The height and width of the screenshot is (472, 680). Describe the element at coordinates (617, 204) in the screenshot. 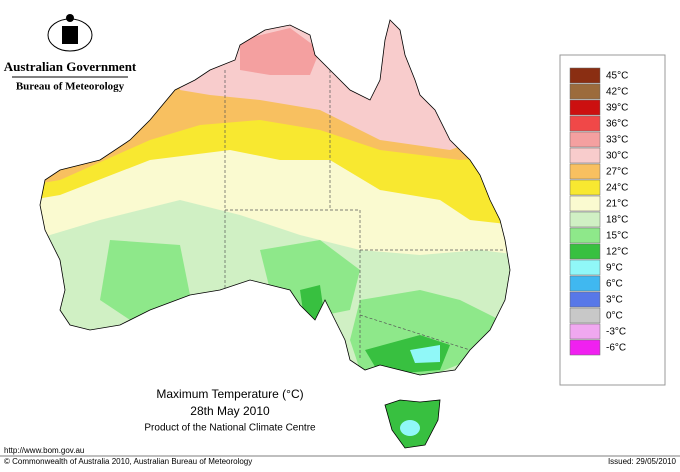

I see `legend-label: 21°C` at that location.